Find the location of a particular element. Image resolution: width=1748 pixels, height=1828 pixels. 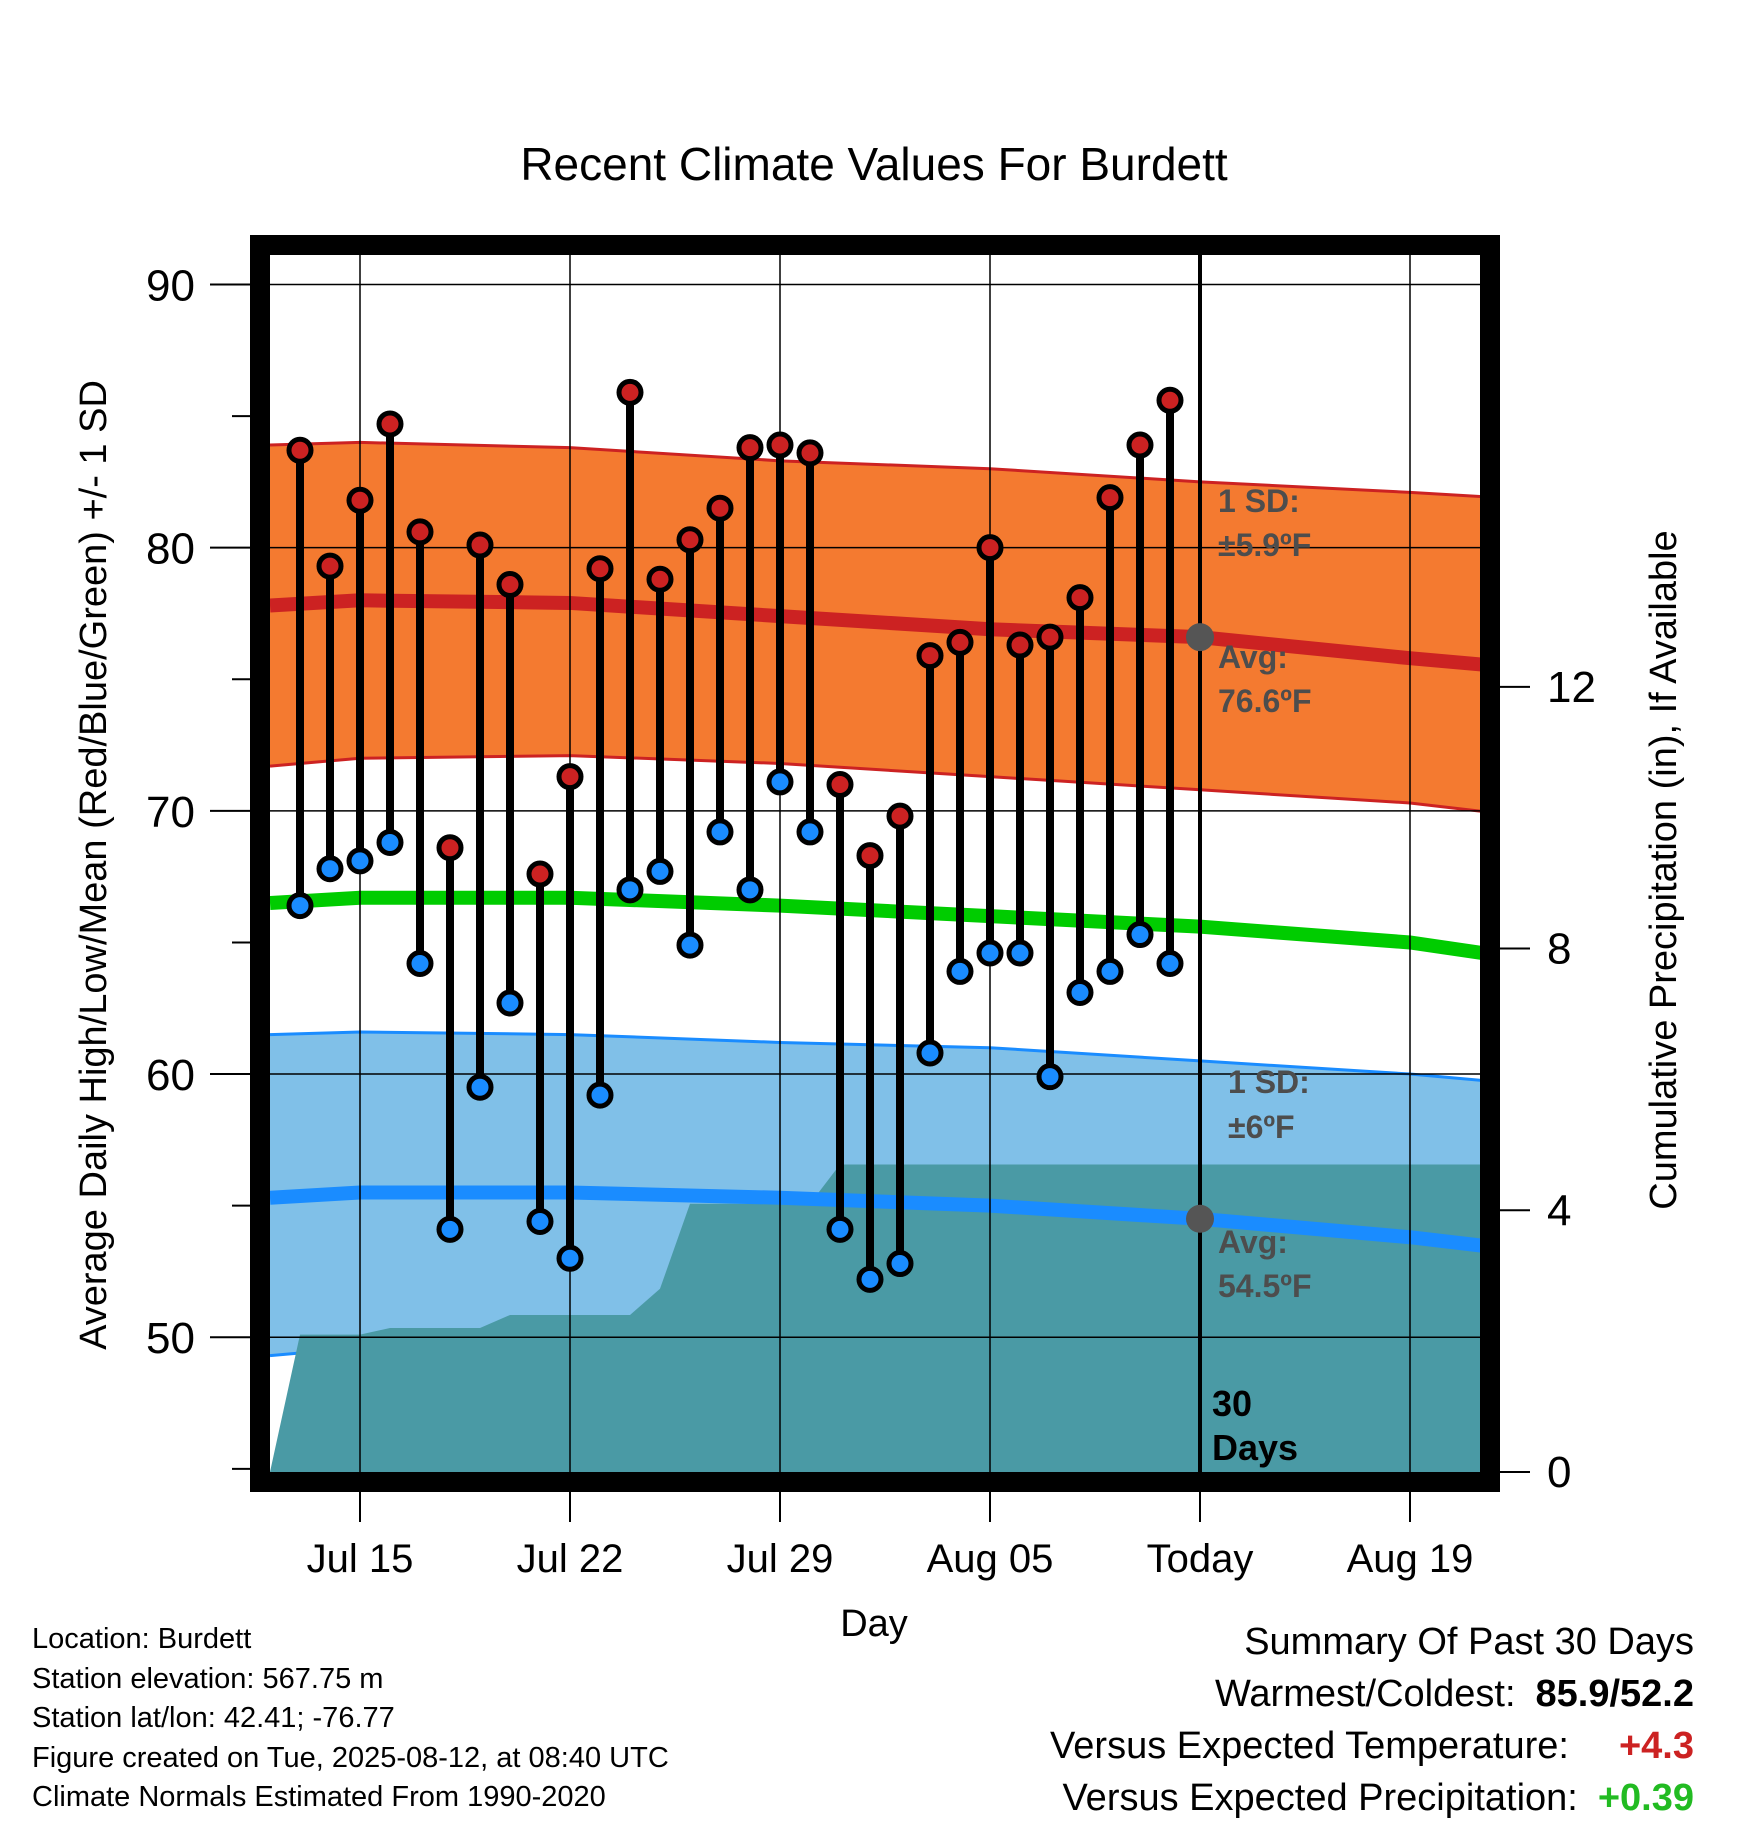

low-sd-value: ±6ºF is located at coordinates (1261, 1127).